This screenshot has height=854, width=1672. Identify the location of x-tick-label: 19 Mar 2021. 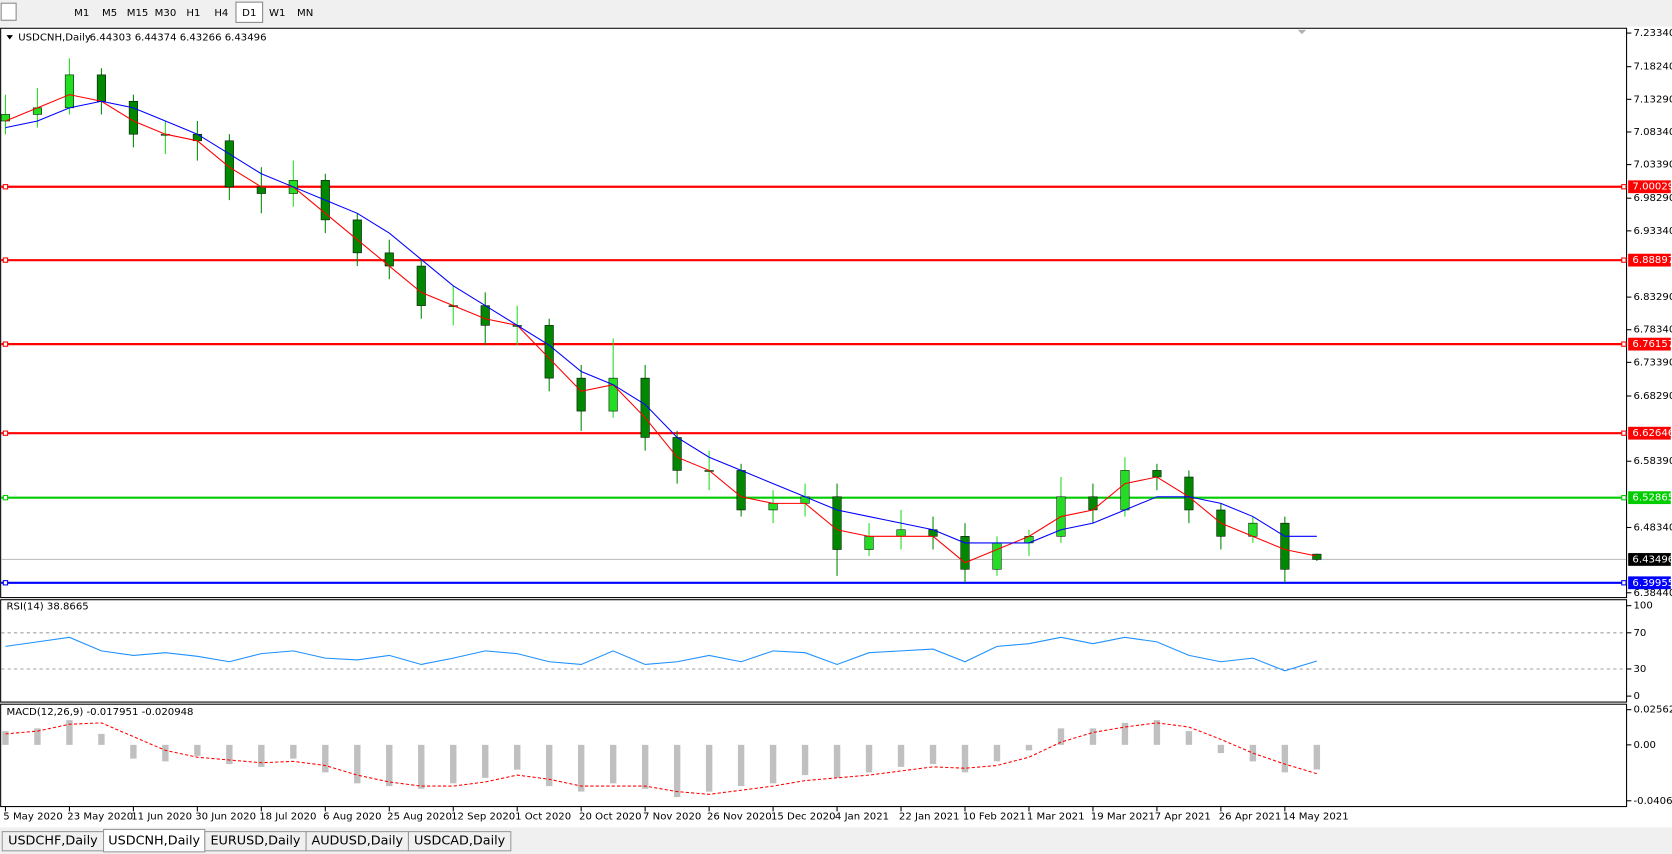
(1123, 817).